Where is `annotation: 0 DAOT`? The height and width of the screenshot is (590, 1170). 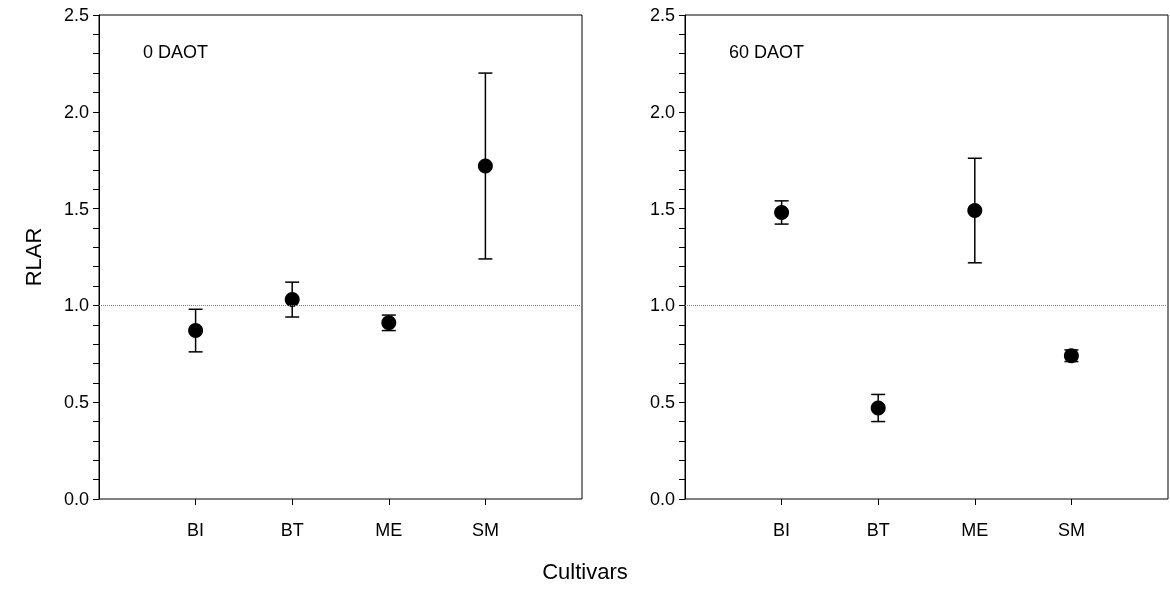 annotation: 0 DAOT is located at coordinates (176, 52).